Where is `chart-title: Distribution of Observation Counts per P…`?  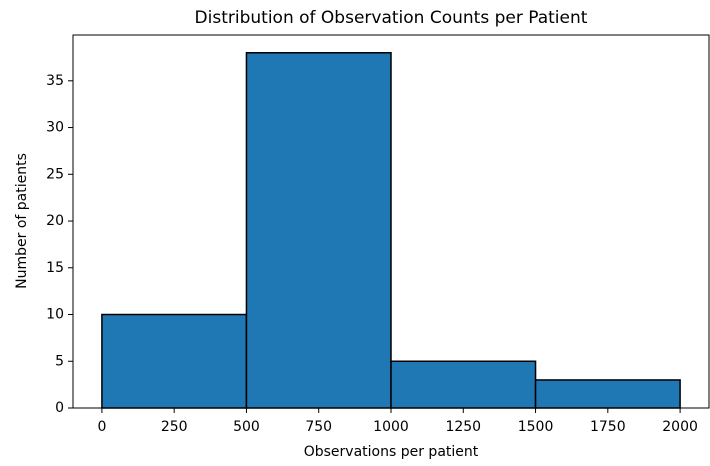
chart-title: Distribution of Observation Counts per P… is located at coordinates (391, 18).